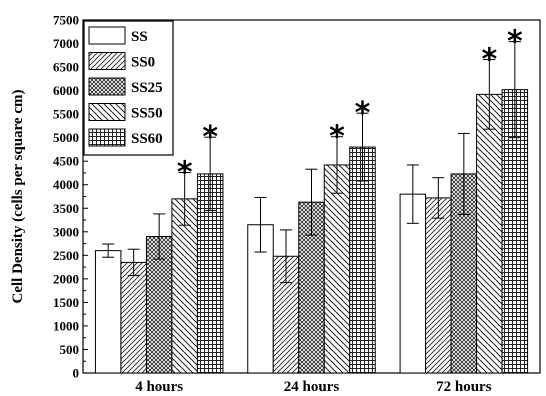  Describe the element at coordinates (66, 67) in the screenshot. I see `y-tick-label: 6500` at that location.